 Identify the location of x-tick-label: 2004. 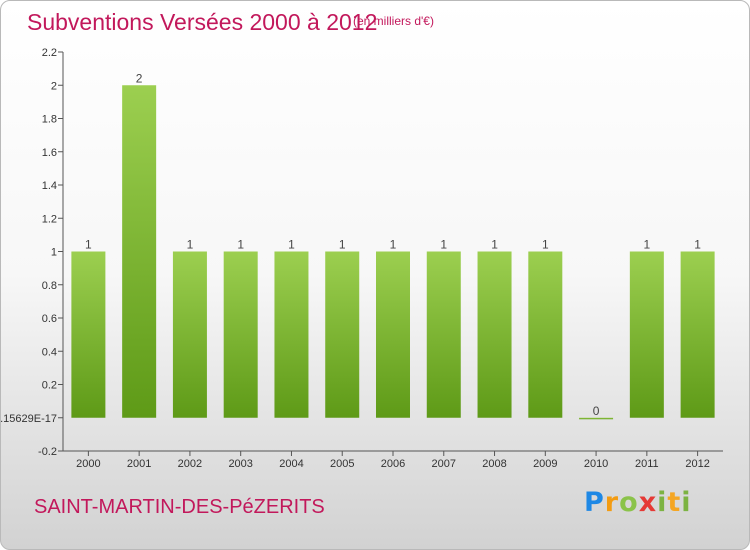
(291, 464).